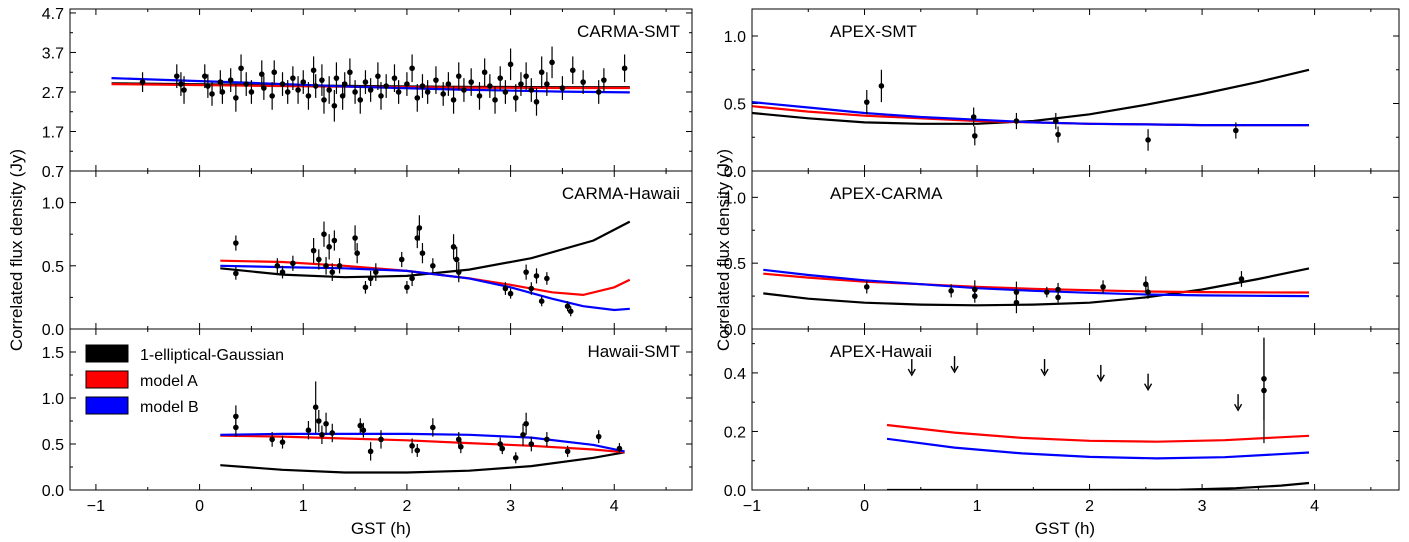  I want to click on x-tick-label: −1, so click(752, 506).